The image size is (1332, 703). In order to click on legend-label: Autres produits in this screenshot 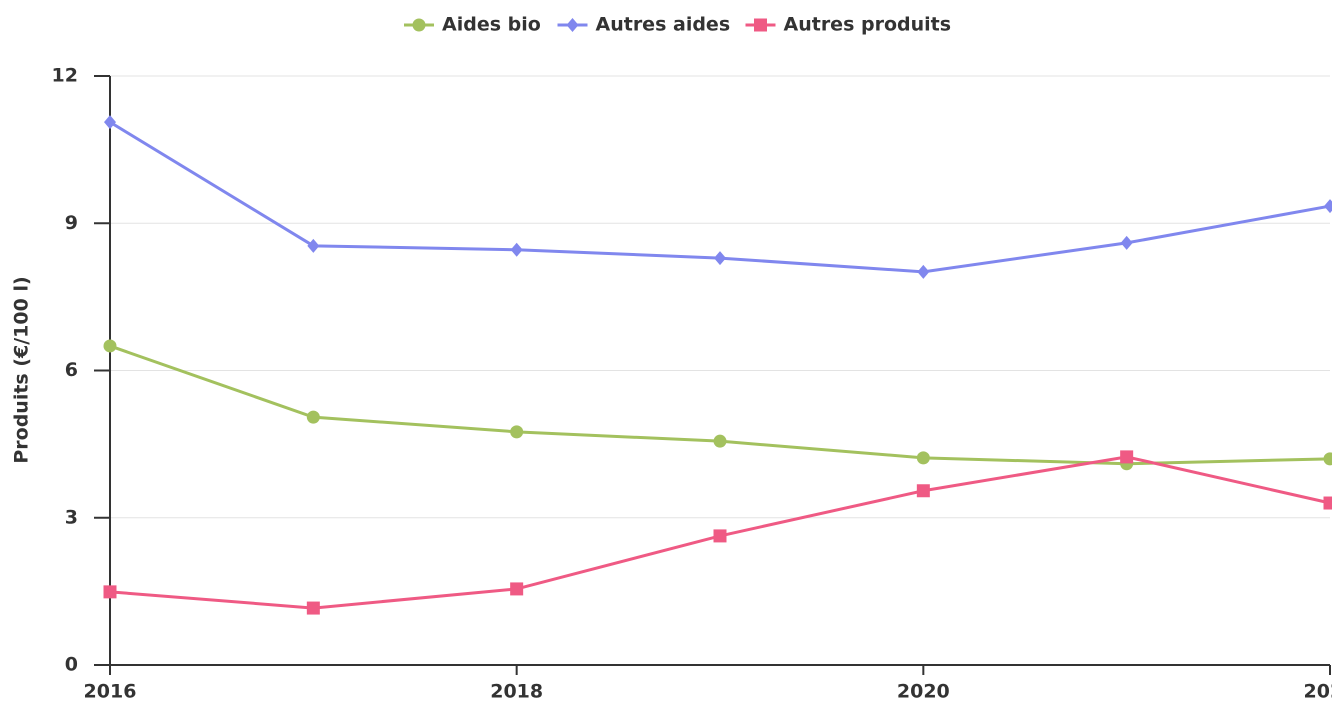, I will do `click(868, 25)`.